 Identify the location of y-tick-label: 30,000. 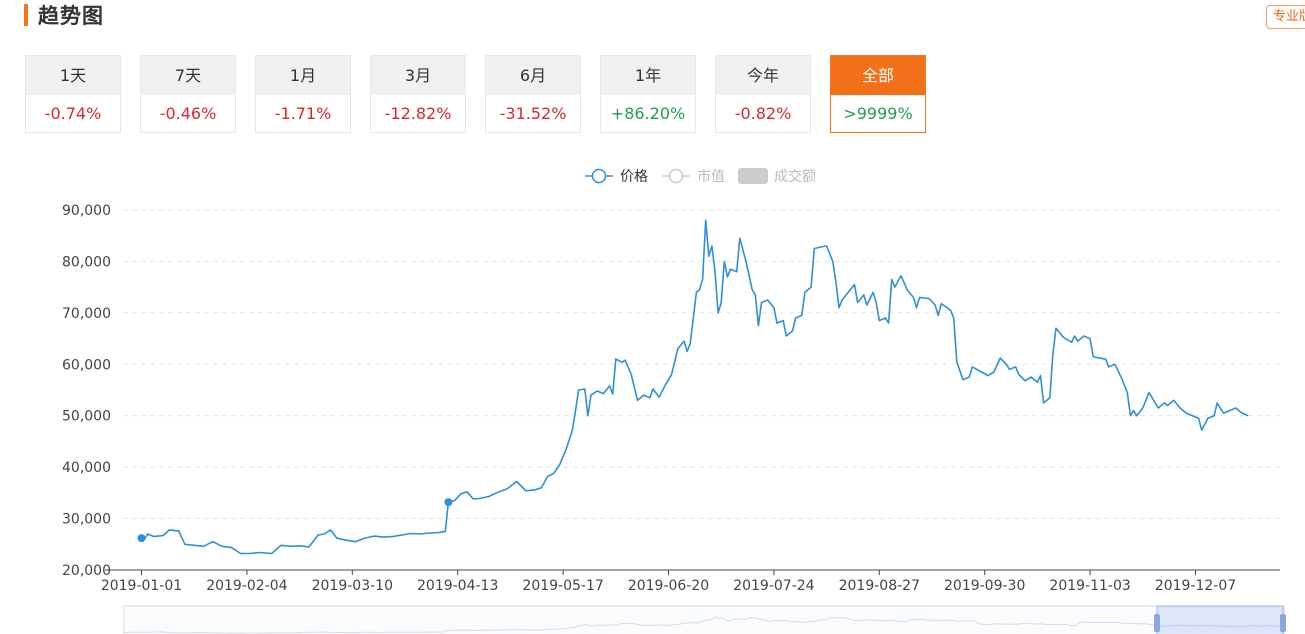
(86, 520).